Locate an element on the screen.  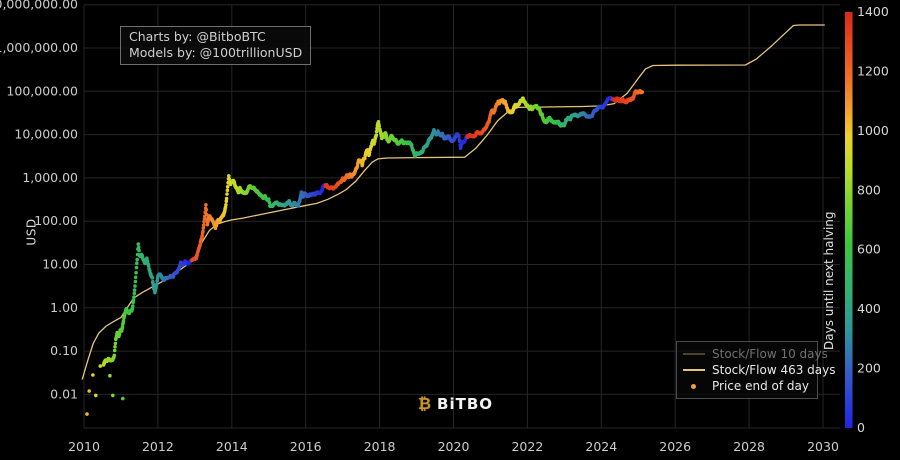
legend-item-stock-flow-463: Stock/Flow 463 days is located at coordinates (759, 370).